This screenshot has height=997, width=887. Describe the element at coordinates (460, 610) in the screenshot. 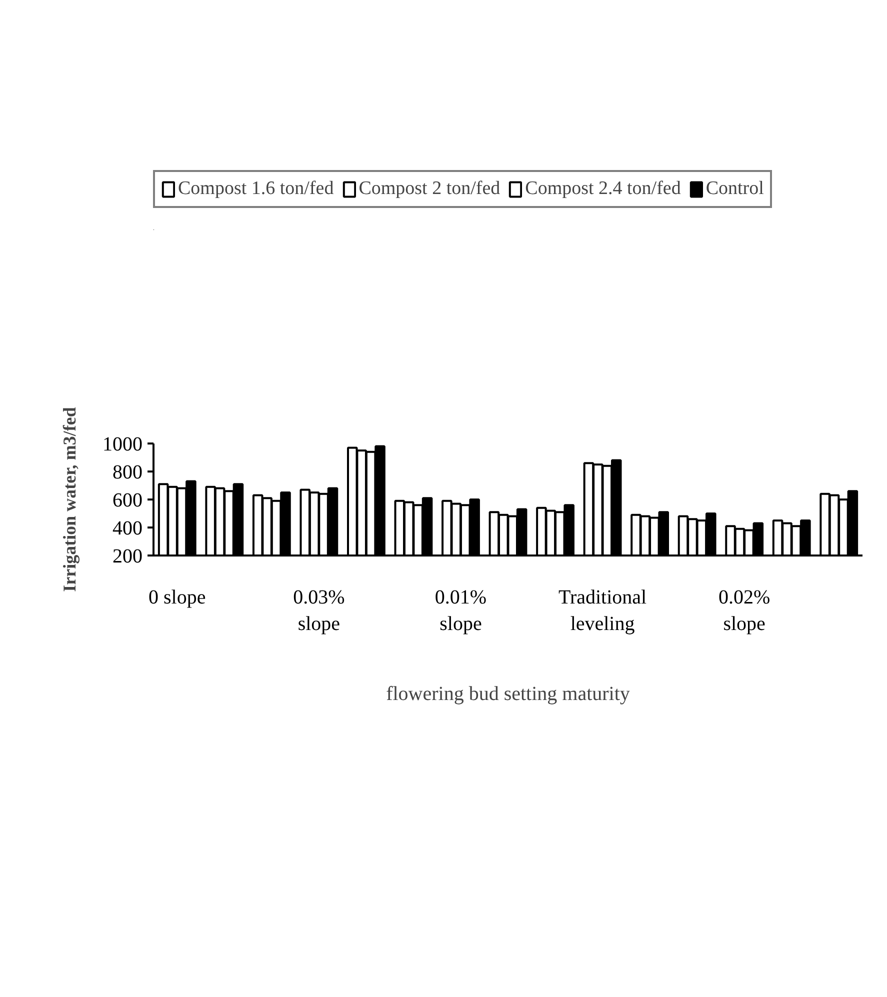

I see `x-tick-label: 0.01% slope` at that location.